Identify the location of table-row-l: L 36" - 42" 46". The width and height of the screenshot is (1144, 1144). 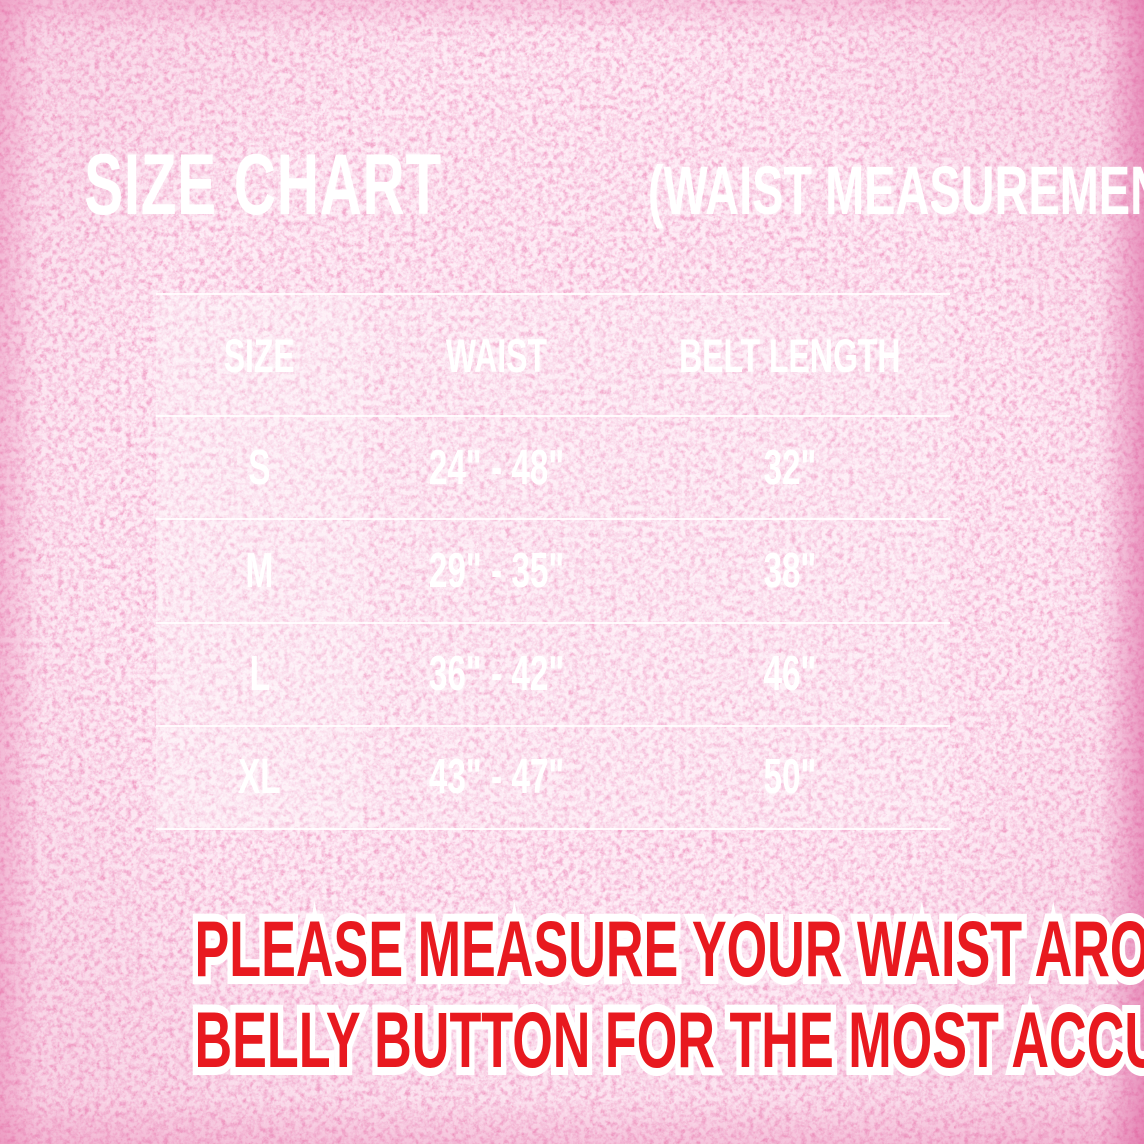
(553, 675).